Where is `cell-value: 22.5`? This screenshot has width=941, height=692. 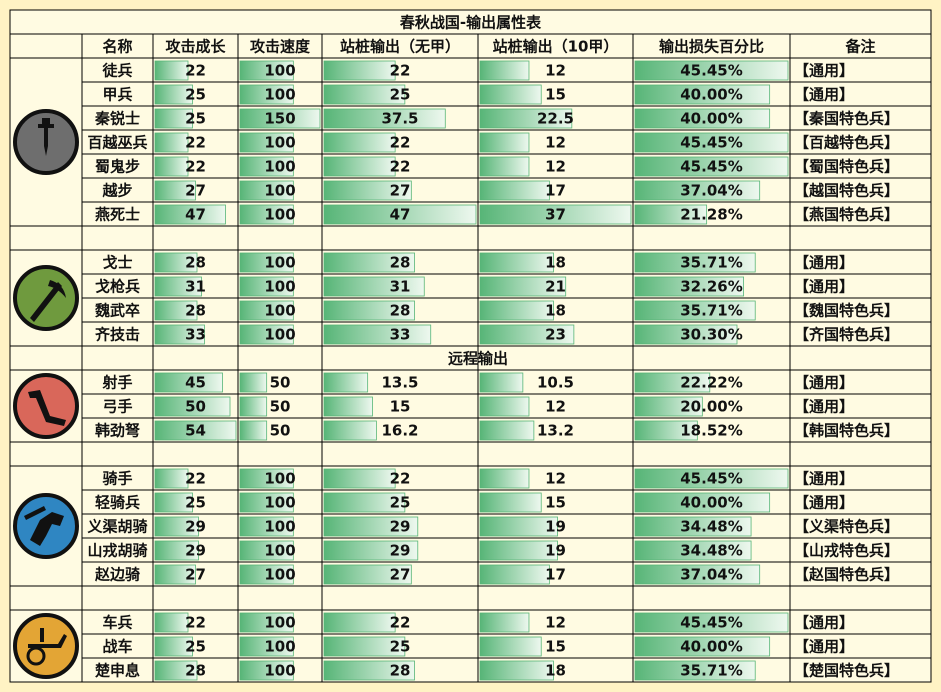 cell-value: 22.5 is located at coordinates (555, 119).